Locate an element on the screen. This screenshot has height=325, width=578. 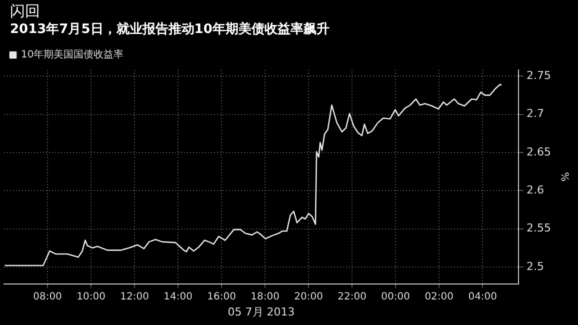
y-tick-label: 2.75 is located at coordinates (539, 75).